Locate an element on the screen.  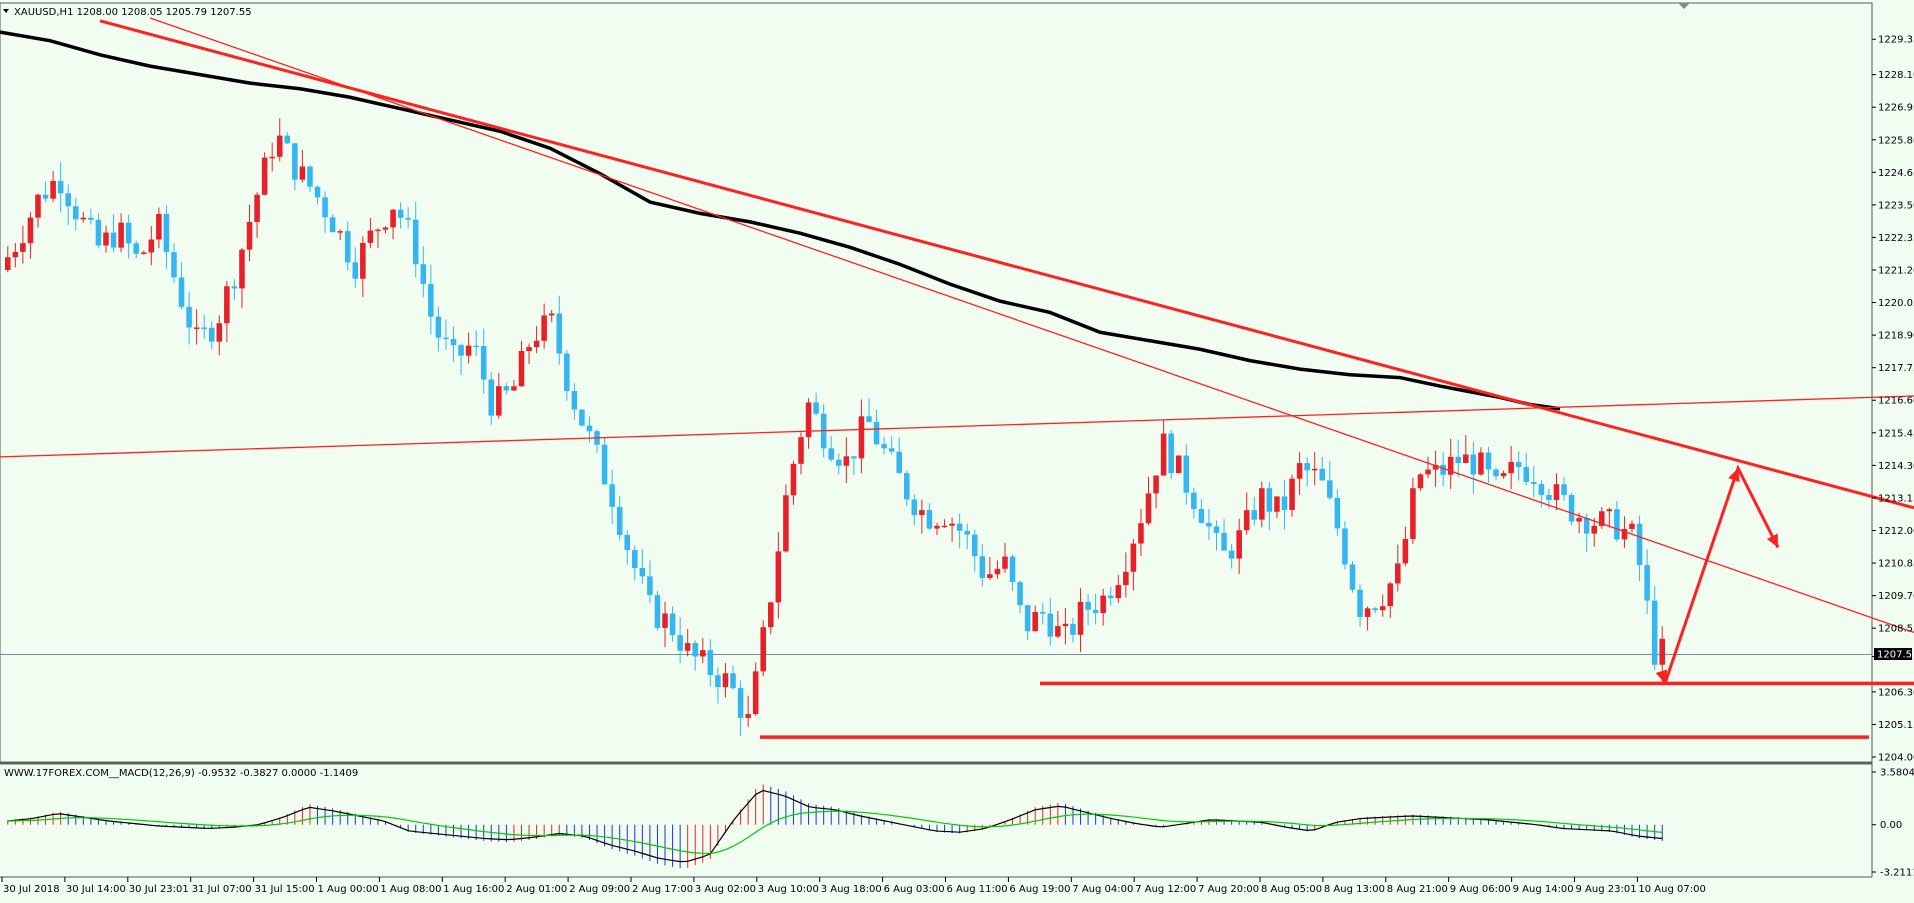
time-tick-label: 2 Aug 09:00 is located at coordinates (599, 889).